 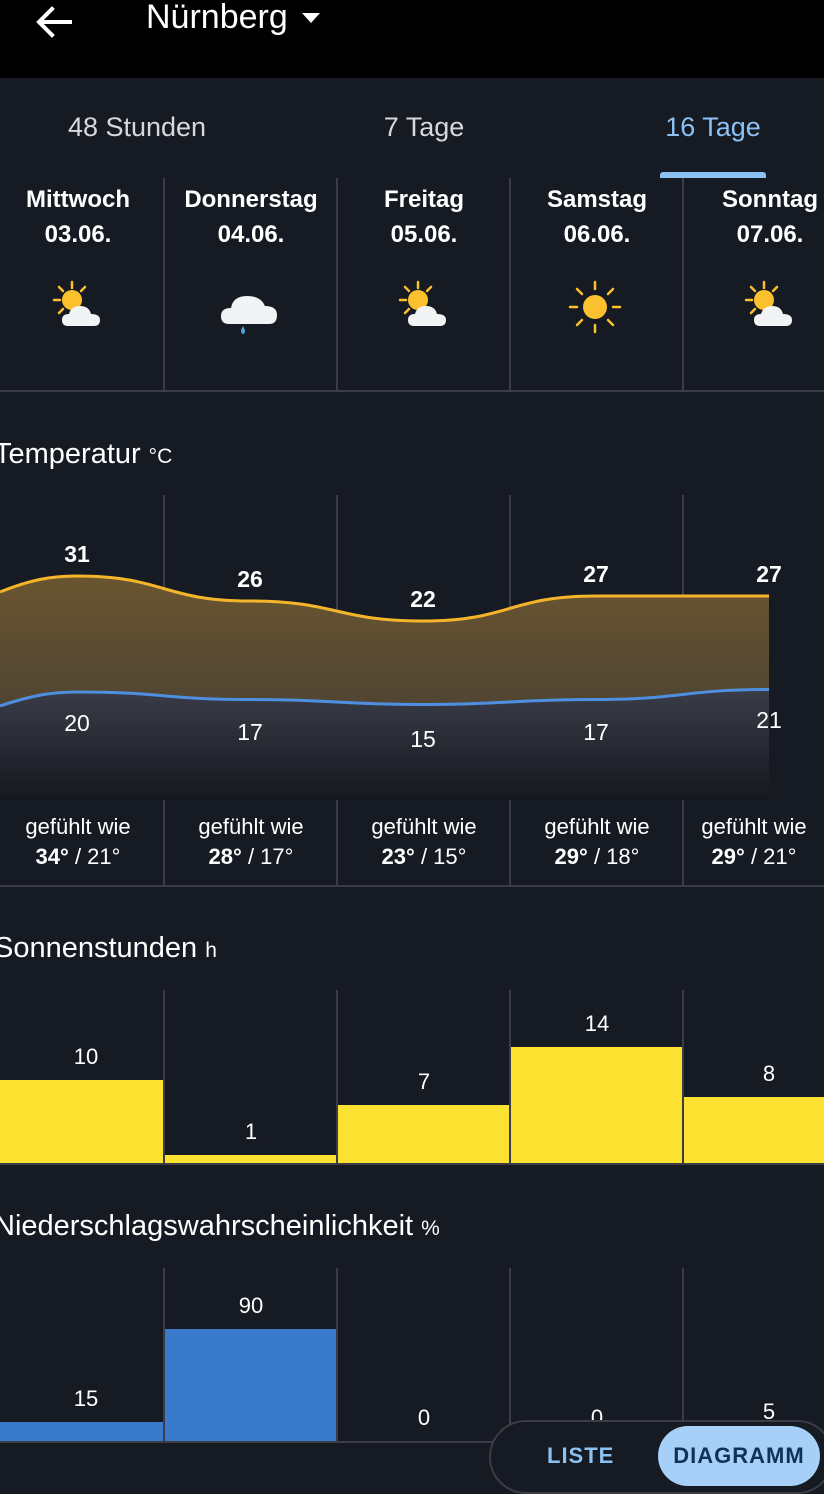 What do you see at coordinates (597, 217) in the screenshot?
I see `day-header: Samstag 06.06.` at bounding box center [597, 217].